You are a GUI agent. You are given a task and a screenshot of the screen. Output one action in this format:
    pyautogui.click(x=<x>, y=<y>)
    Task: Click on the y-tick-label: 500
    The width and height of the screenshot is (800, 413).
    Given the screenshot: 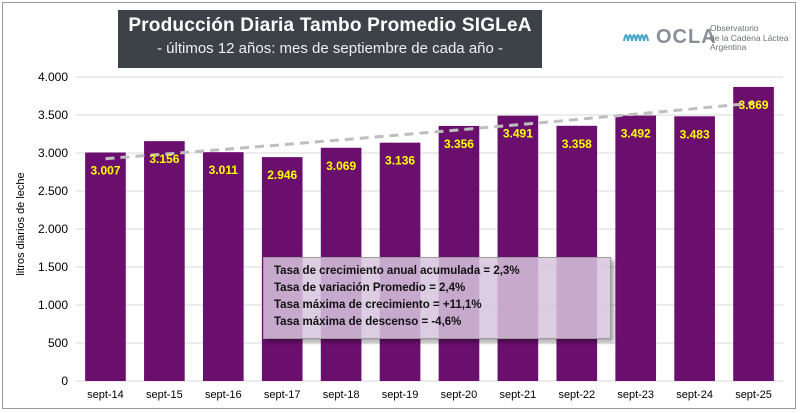 What is the action you would take?
    pyautogui.click(x=58, y=343)
    